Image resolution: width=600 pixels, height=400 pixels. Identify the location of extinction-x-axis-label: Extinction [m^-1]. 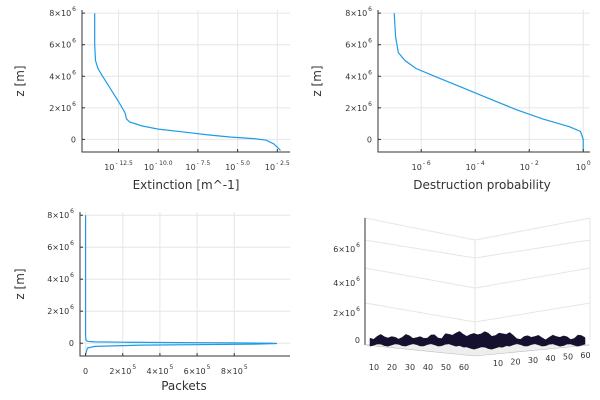
(186, 185).